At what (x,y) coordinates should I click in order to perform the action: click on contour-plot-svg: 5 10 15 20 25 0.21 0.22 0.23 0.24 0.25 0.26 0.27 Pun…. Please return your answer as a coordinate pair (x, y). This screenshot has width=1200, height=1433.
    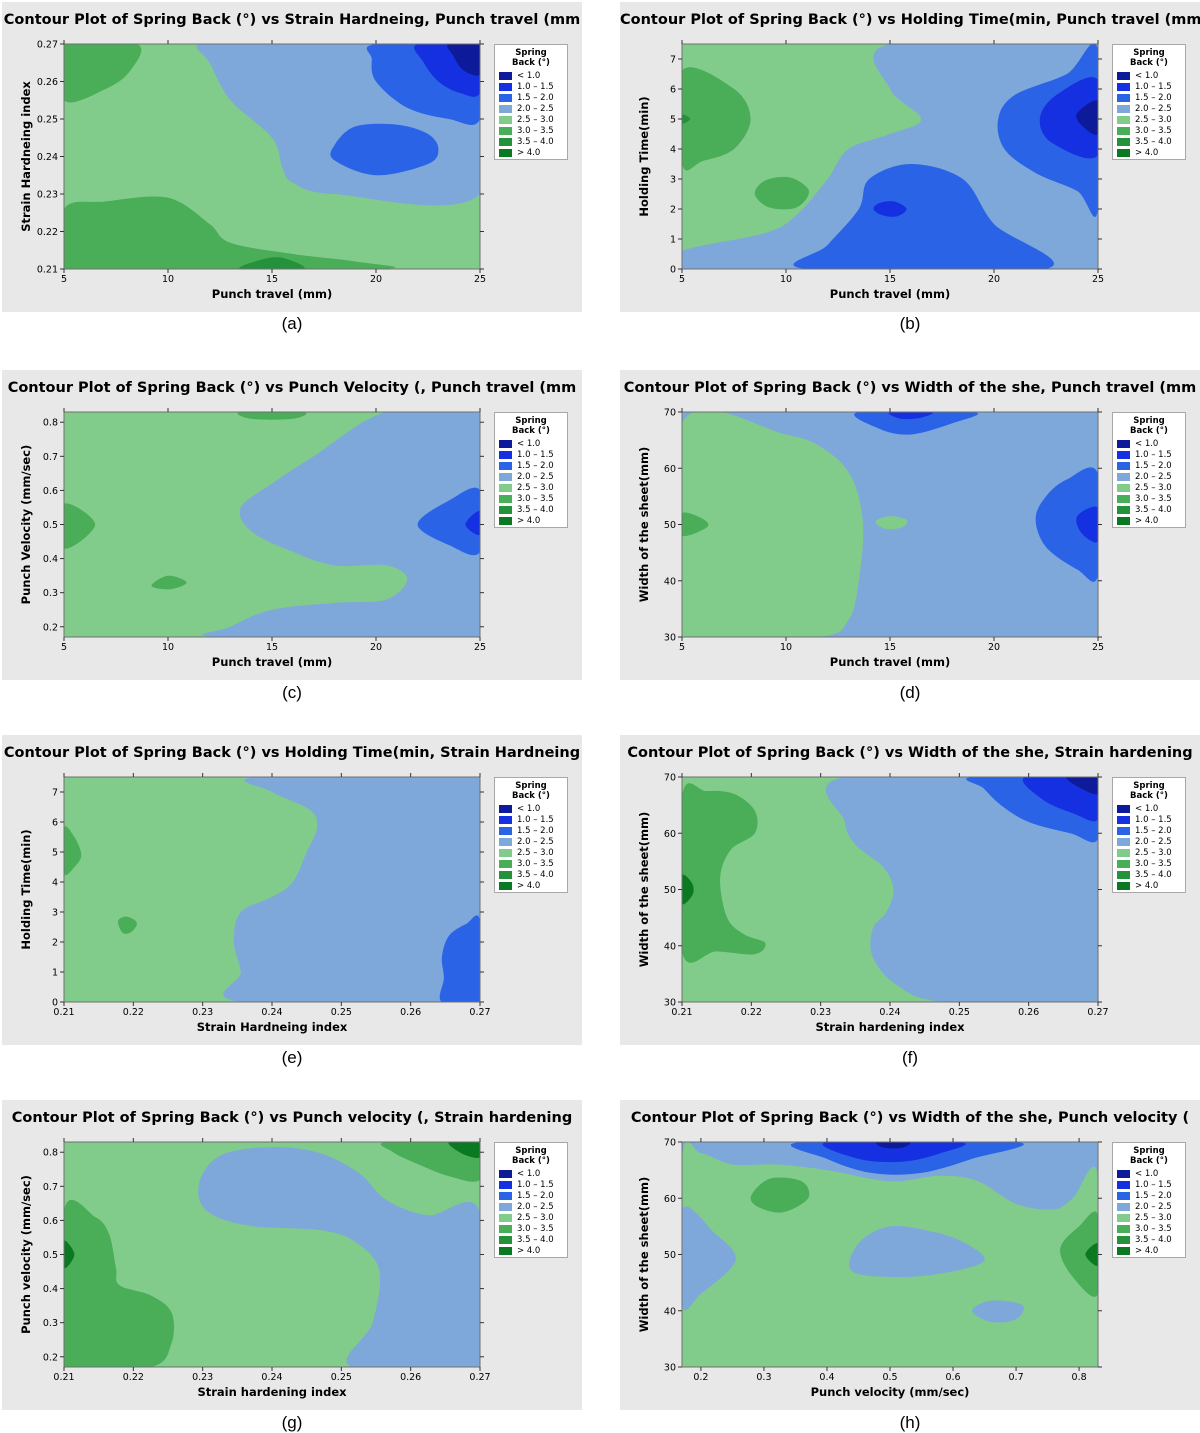
    Looking at the image, I should click on (252, 171).